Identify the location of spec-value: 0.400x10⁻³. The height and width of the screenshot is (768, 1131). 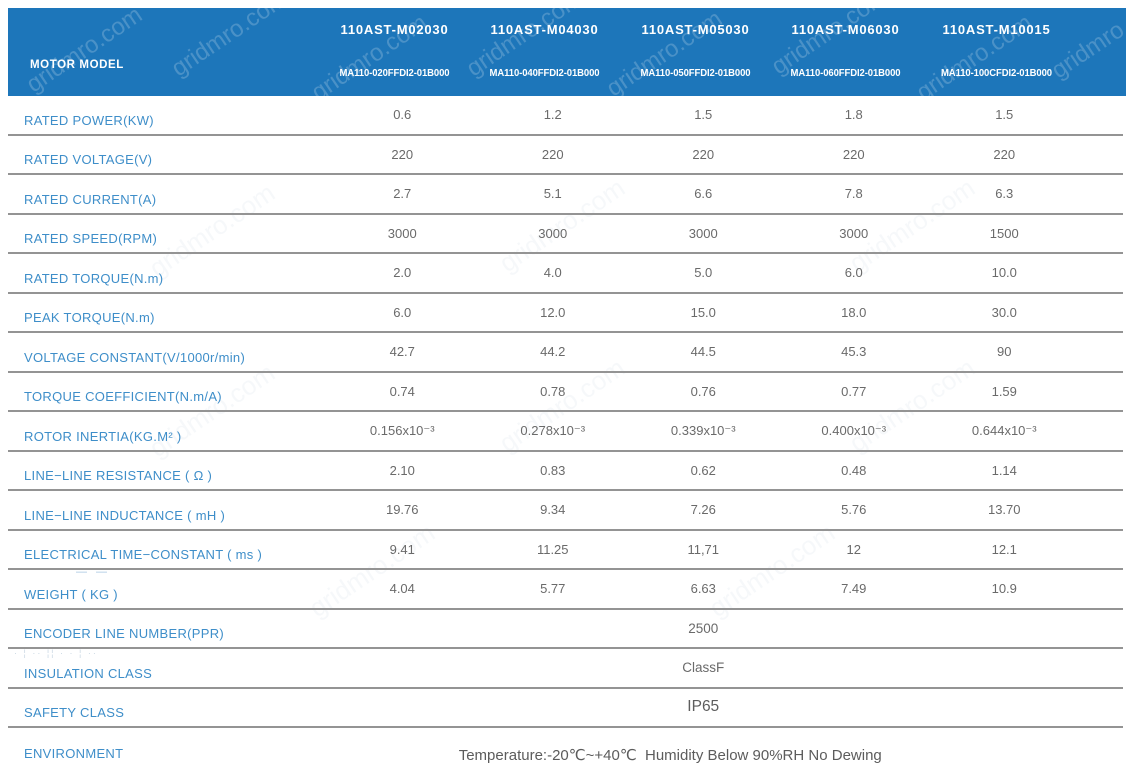
(854, 430).